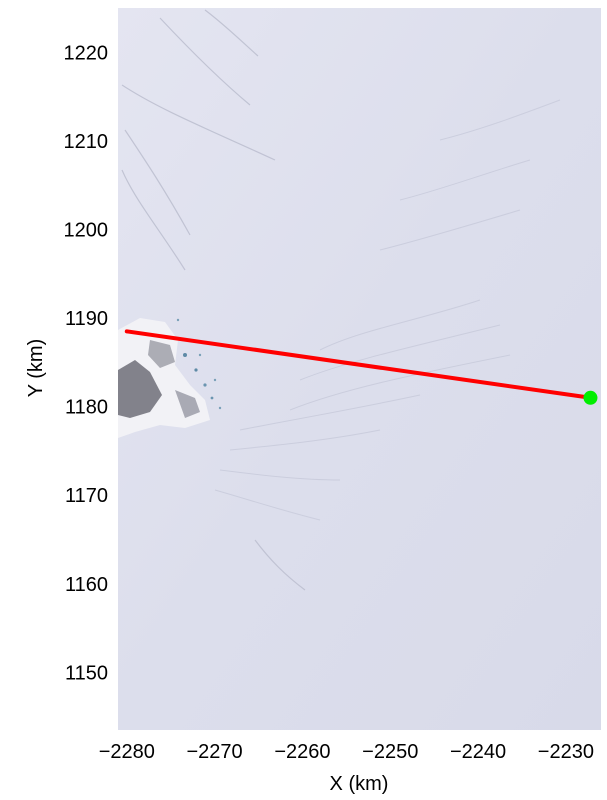 This screenshot has height=800, width=607. I want to click on x-tick-label: −2280, so click(127, 752).